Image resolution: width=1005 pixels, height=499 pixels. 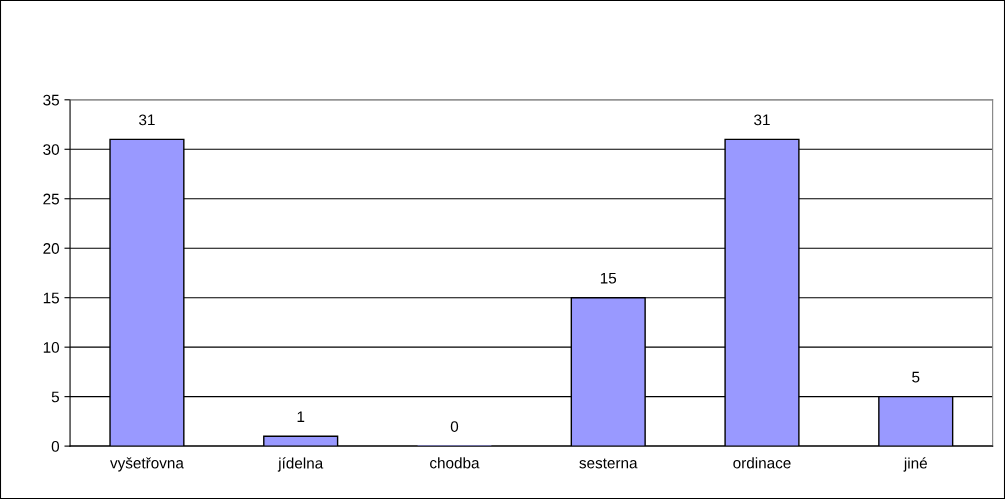 What do you see at coordinates (147, 464) in the screenshot?
I see `x-tick-label: vyšetřovna` at bounding box center [147, 464].